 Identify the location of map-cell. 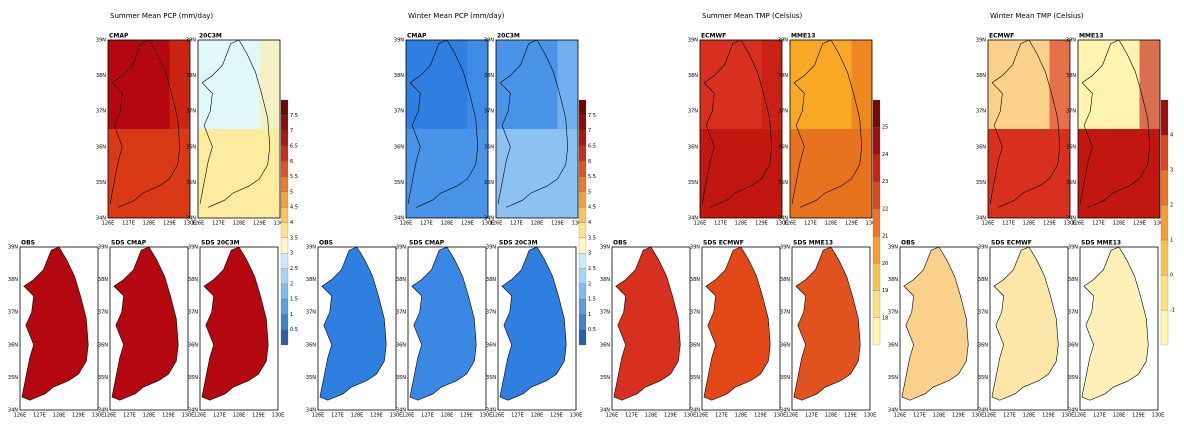
(861, 129).